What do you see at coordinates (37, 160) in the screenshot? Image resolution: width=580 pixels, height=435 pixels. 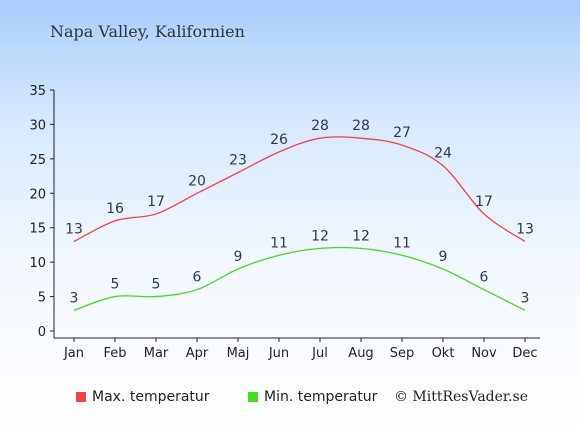 I see `y-tick-label: 25` at bounding box center [37, 160].